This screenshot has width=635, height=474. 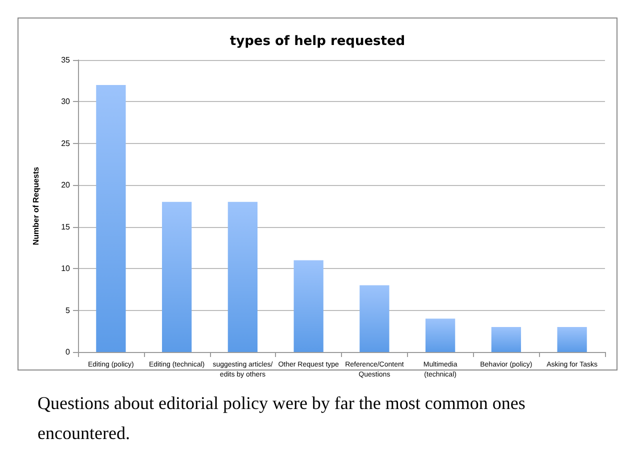 I want to click on y-tick-label: 5, so click(x=68, y=310).